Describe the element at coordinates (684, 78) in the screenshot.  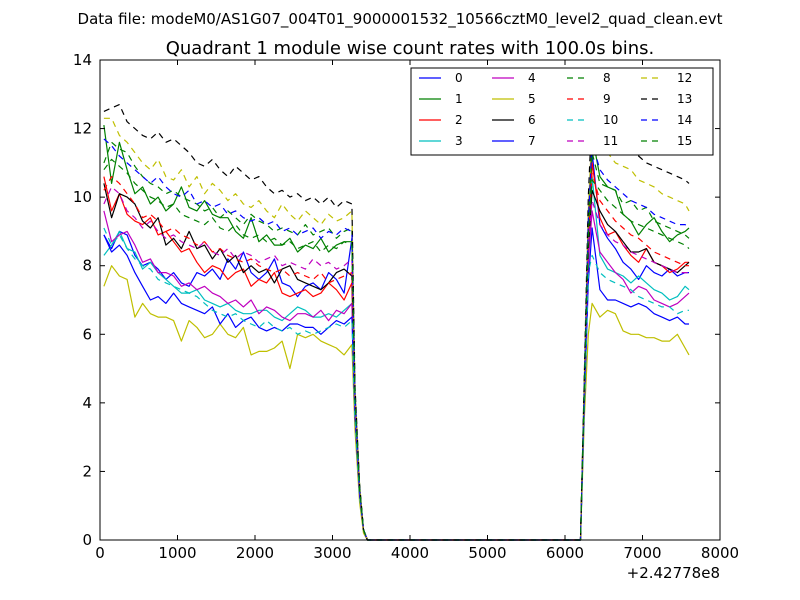
I see `legend-label-12: 12` at that location.